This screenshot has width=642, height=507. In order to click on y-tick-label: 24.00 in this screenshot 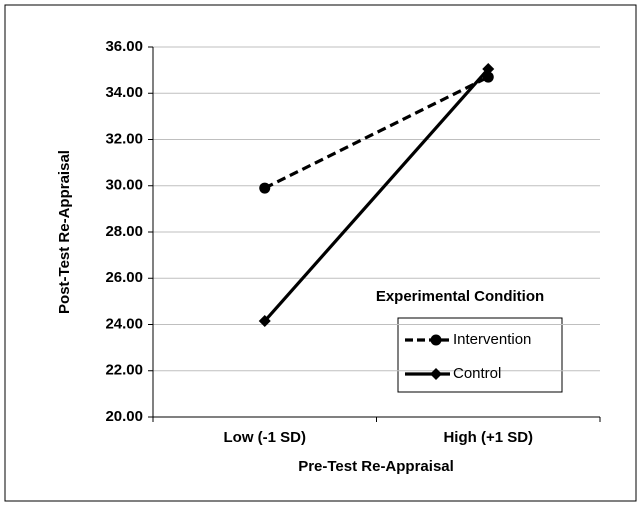, I will do `click(124, 323)`.